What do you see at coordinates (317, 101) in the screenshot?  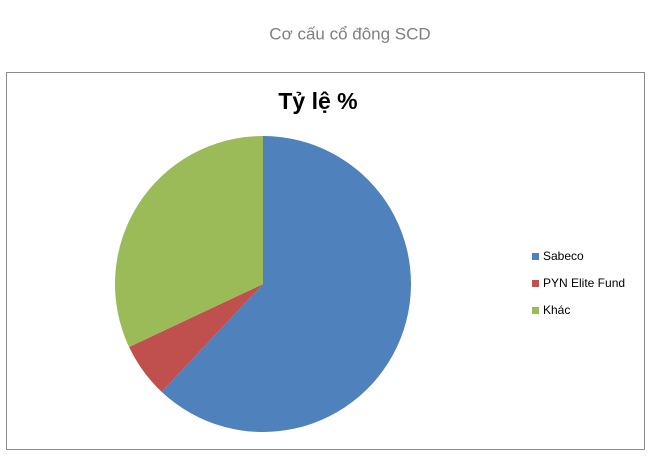 I see `chart-title: Tỷ lệ %` at bounding box center [317, 101].